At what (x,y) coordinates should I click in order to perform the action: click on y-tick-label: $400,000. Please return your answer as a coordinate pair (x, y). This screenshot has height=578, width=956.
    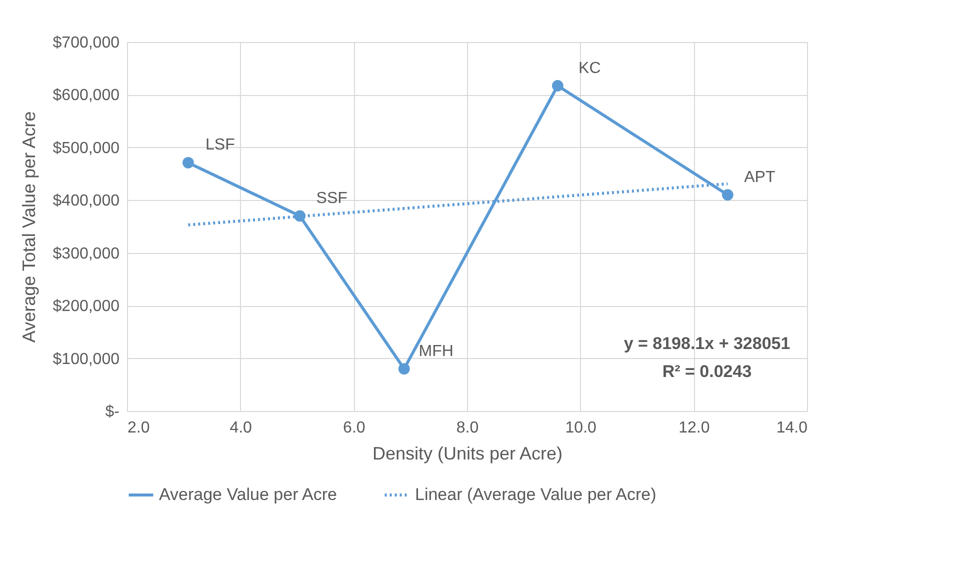
    Looking at the image, I should click on (86, 201).